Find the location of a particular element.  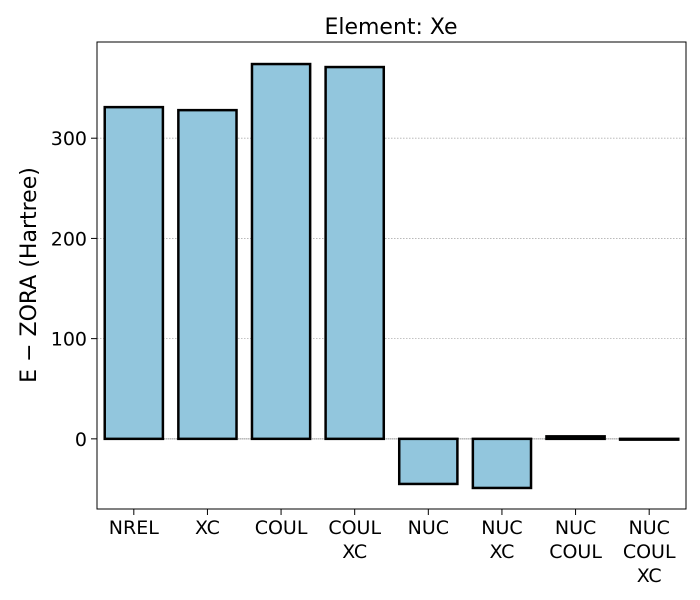

bar-nuc-xc is located at coordinates (502, 463).